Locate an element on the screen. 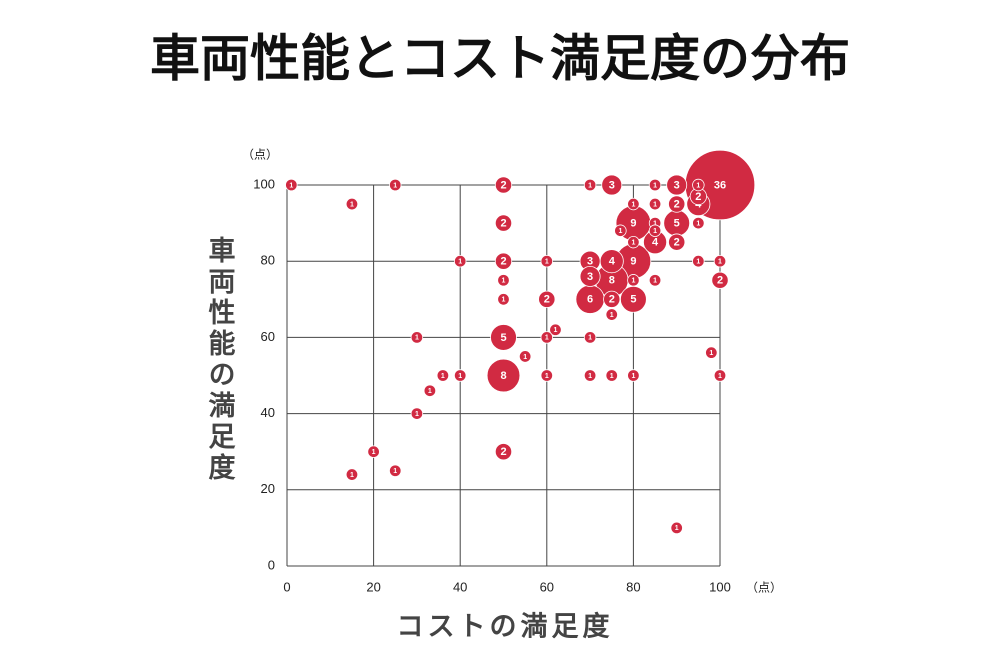 This screenshot has height=667, width=1000. data-label: 6 is located at coordinates (590, 300).